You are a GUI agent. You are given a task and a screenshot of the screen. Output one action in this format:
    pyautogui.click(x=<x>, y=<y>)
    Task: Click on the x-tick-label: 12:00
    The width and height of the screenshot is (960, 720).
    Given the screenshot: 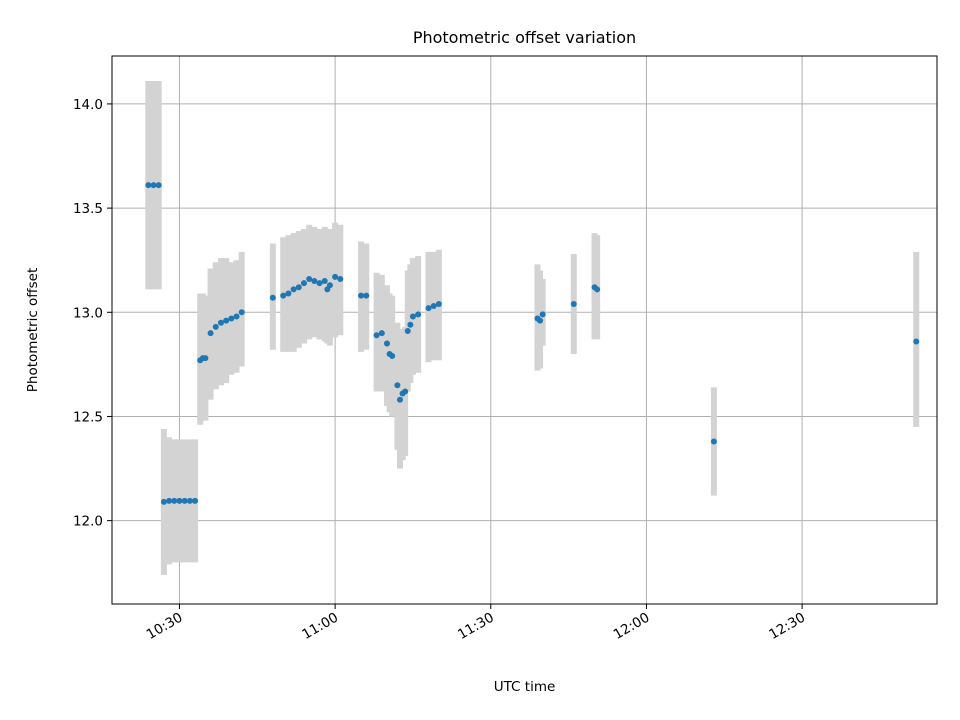 What is the action you would take?
    pyautogui.click(x=632, y=626)
    